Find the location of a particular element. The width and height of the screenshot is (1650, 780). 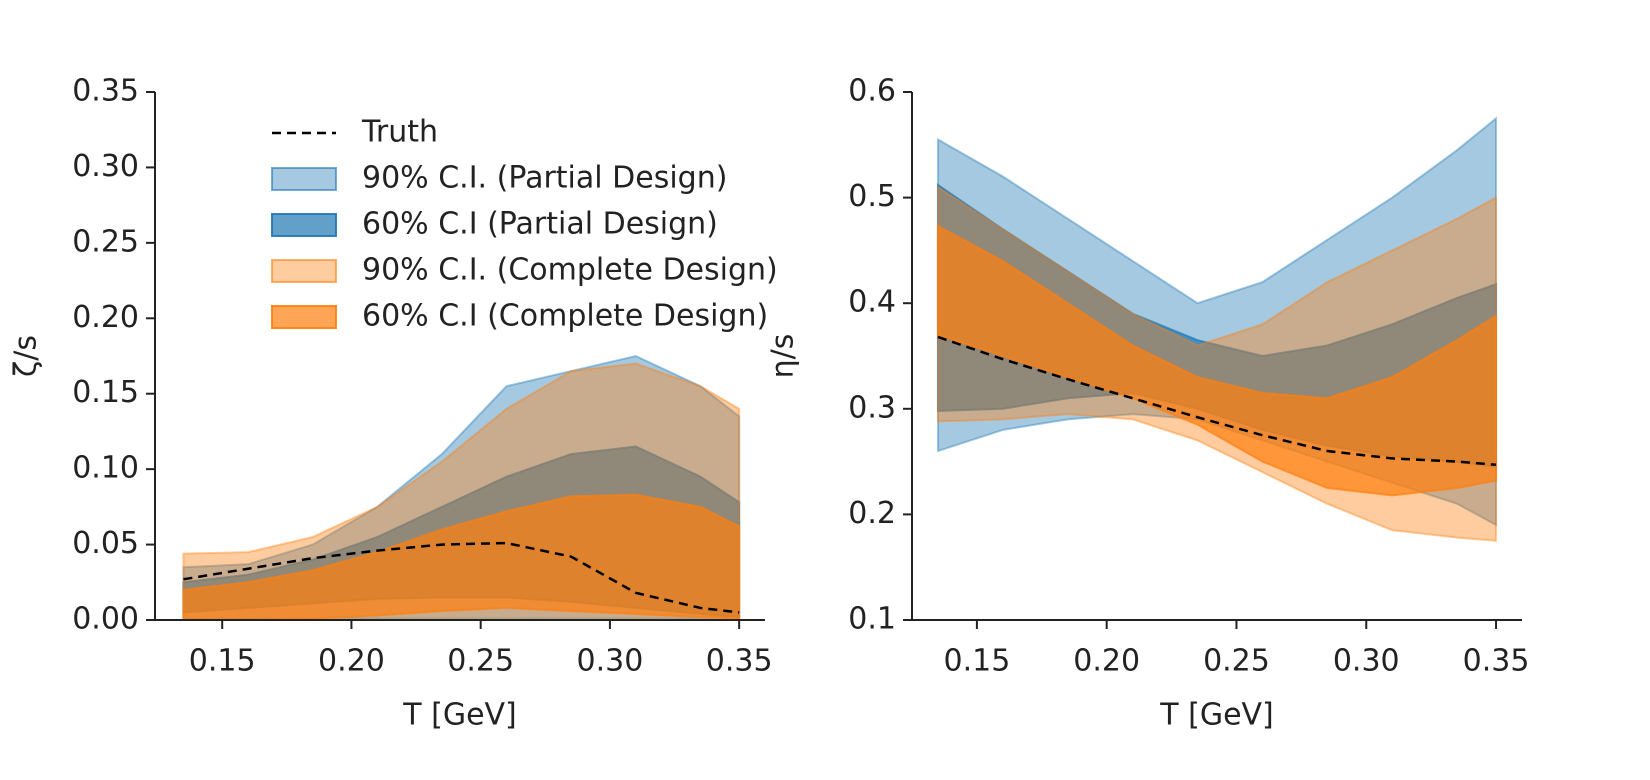

y-tick-label: 0.6 is located at coordinates (872, 91).